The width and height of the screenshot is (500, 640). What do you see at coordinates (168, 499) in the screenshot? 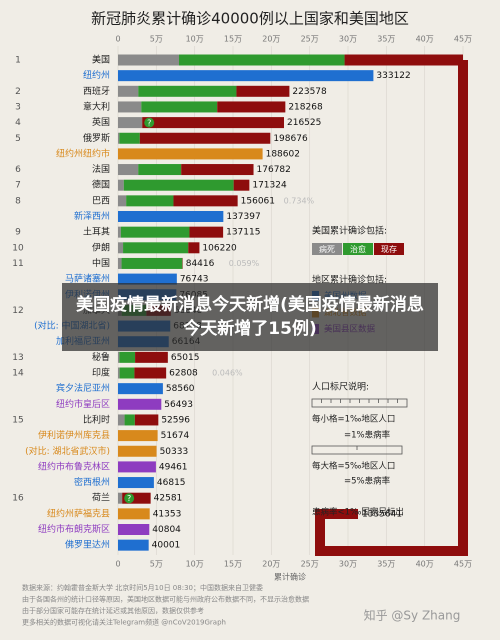
I see `total-label: 42581` at bounding box center [168, 499].